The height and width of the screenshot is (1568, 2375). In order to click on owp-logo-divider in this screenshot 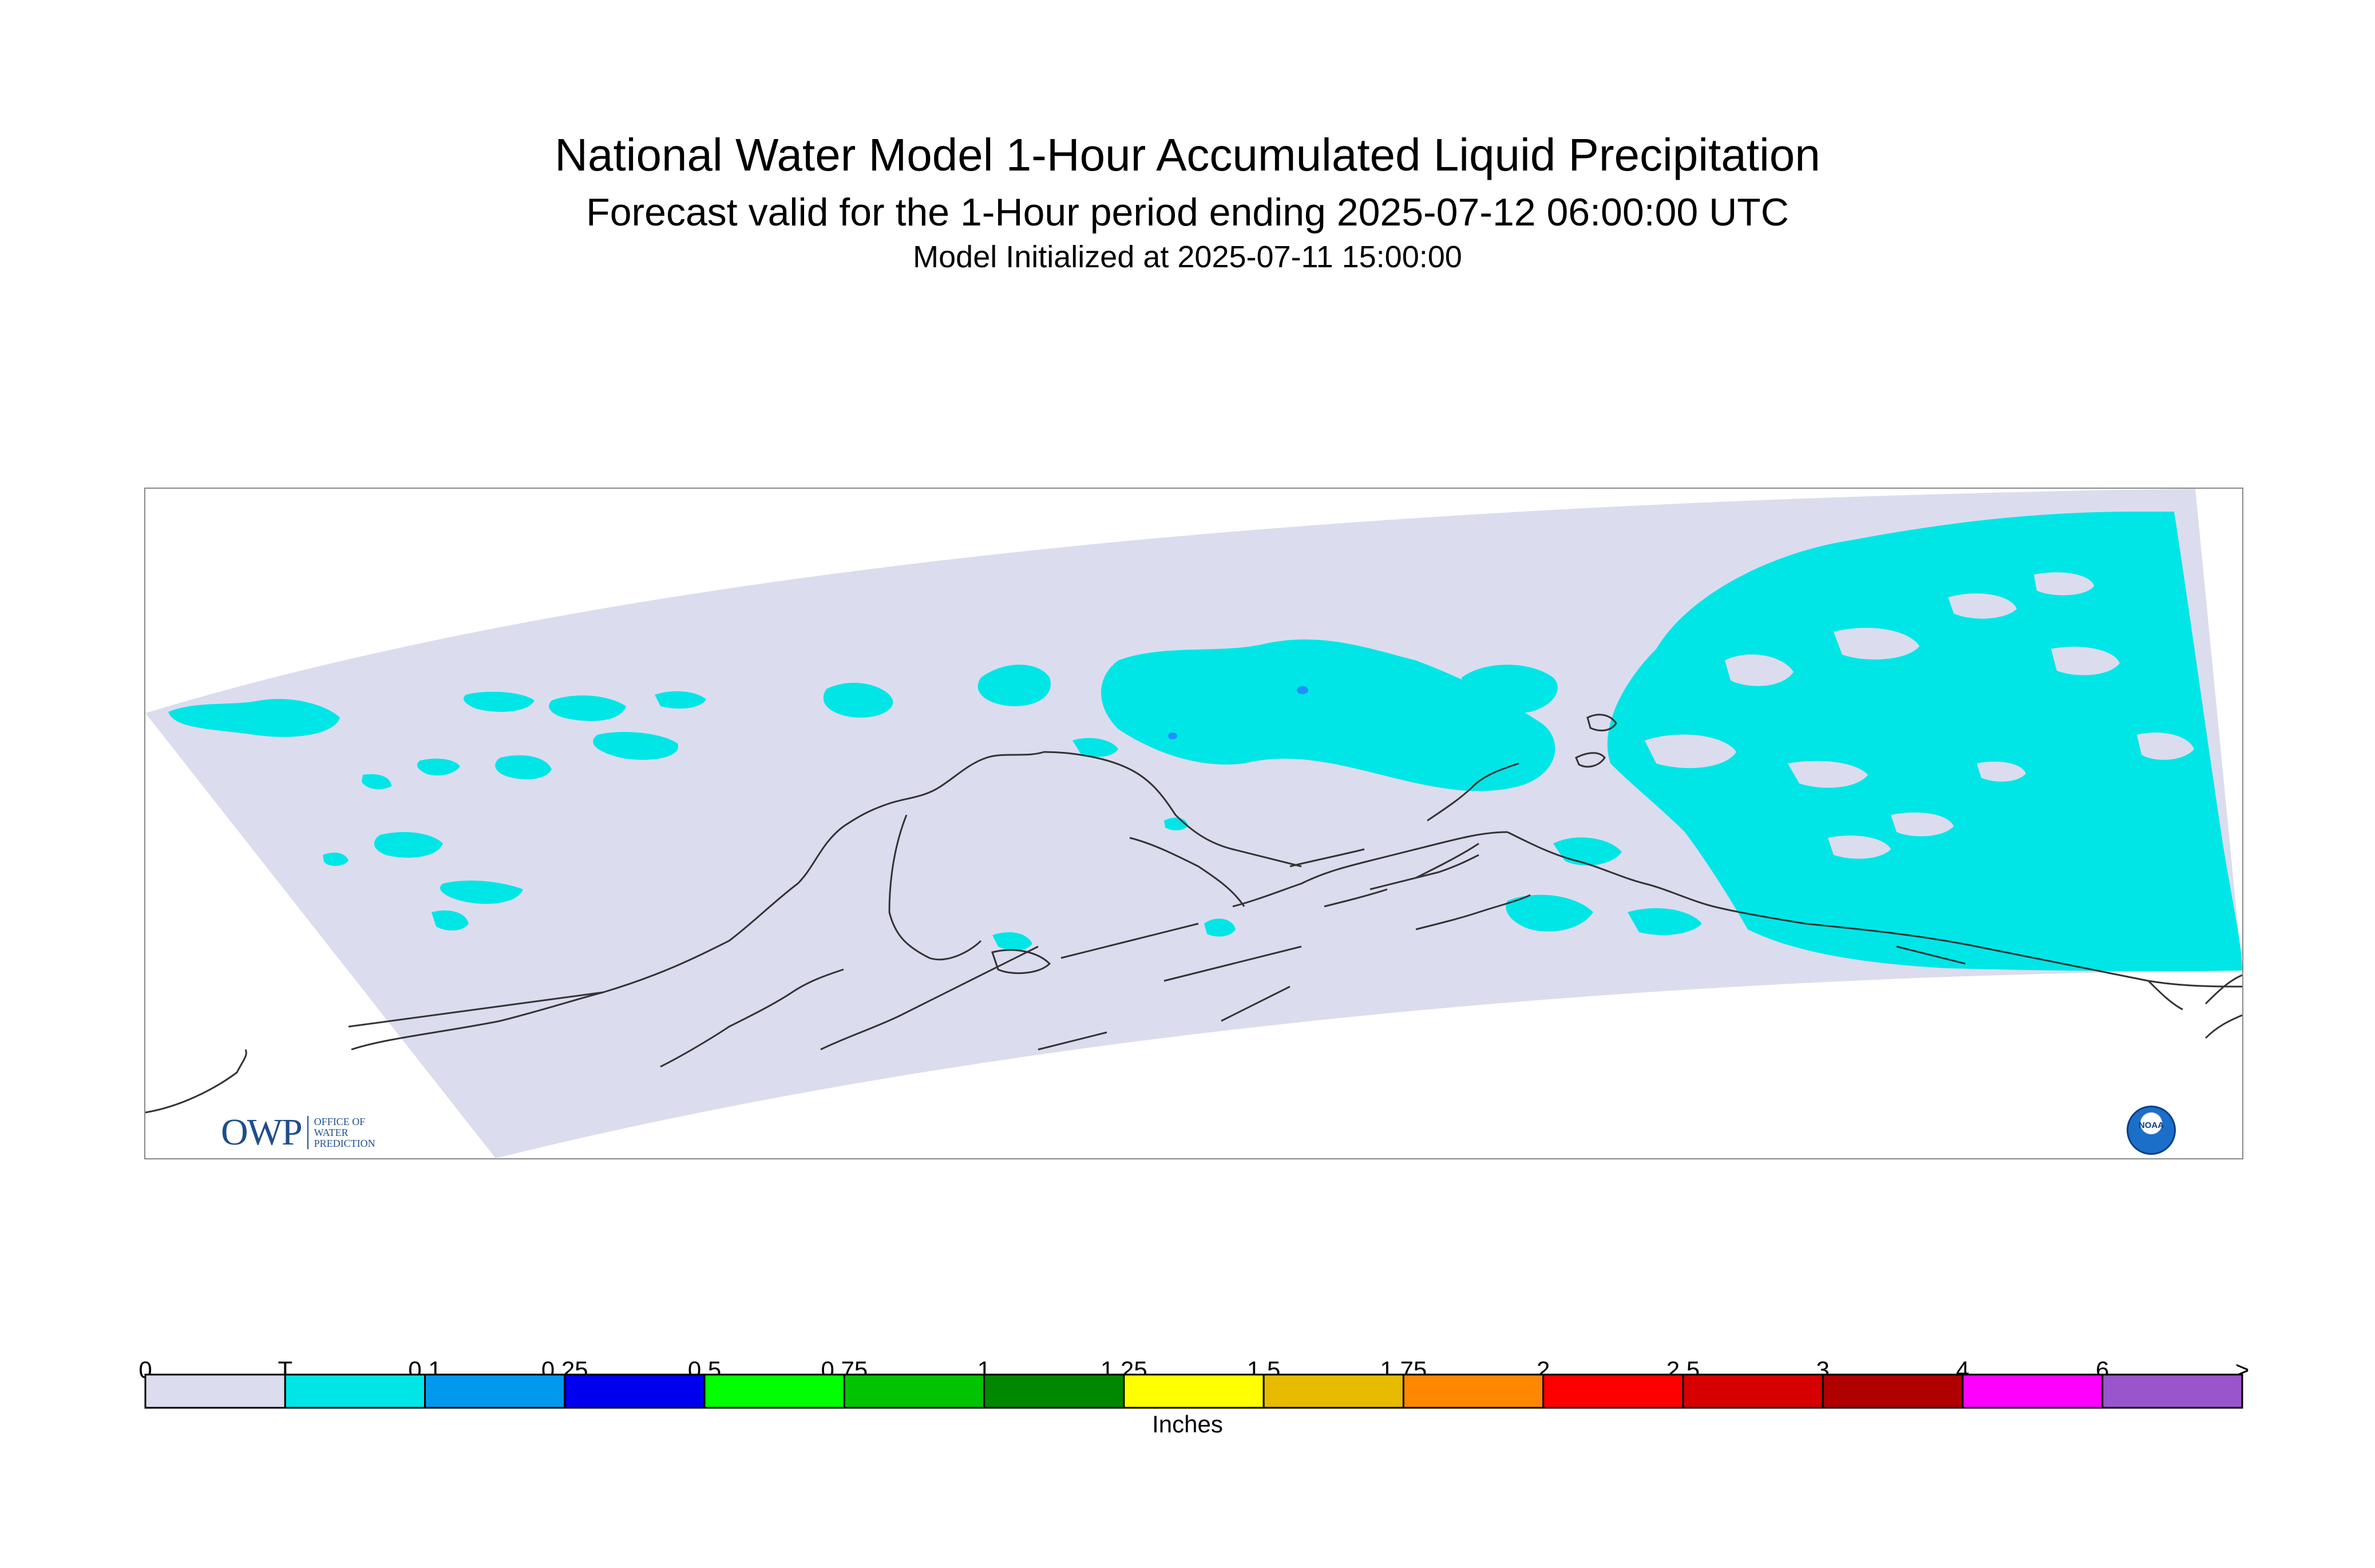, I will do `click(308, 1132)`.